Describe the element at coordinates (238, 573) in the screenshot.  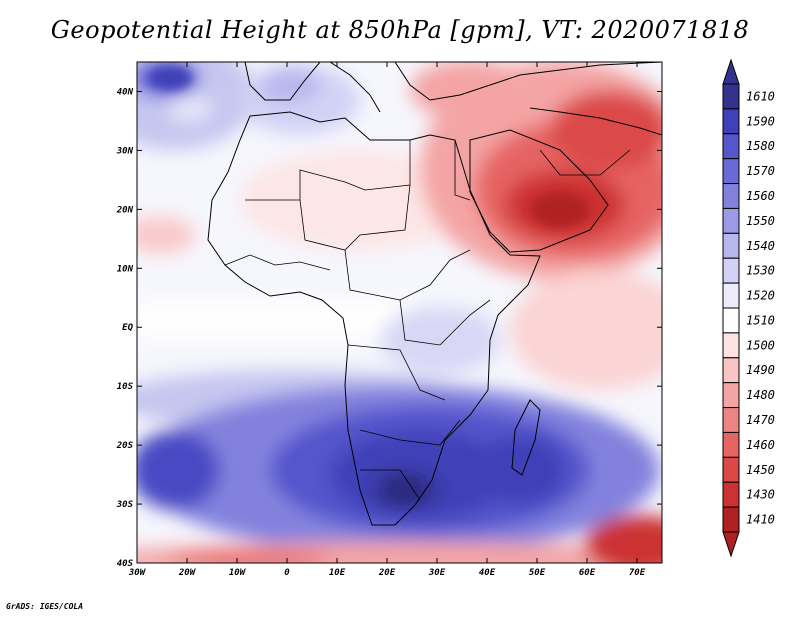
I see `lon-label: 10W` at that location.